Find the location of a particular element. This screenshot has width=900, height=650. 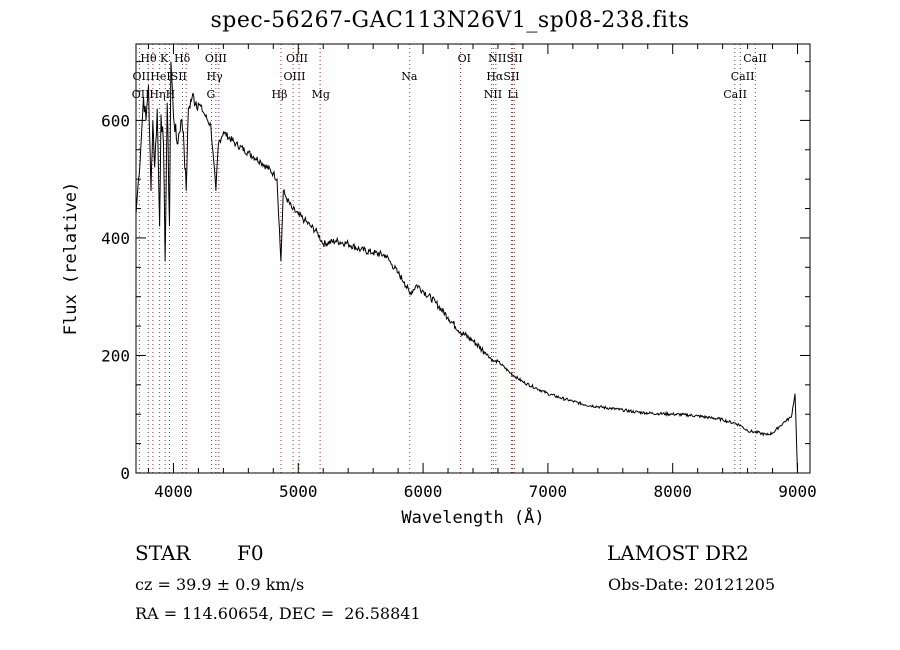

line-label: NII is located at coordinates (493, 94).